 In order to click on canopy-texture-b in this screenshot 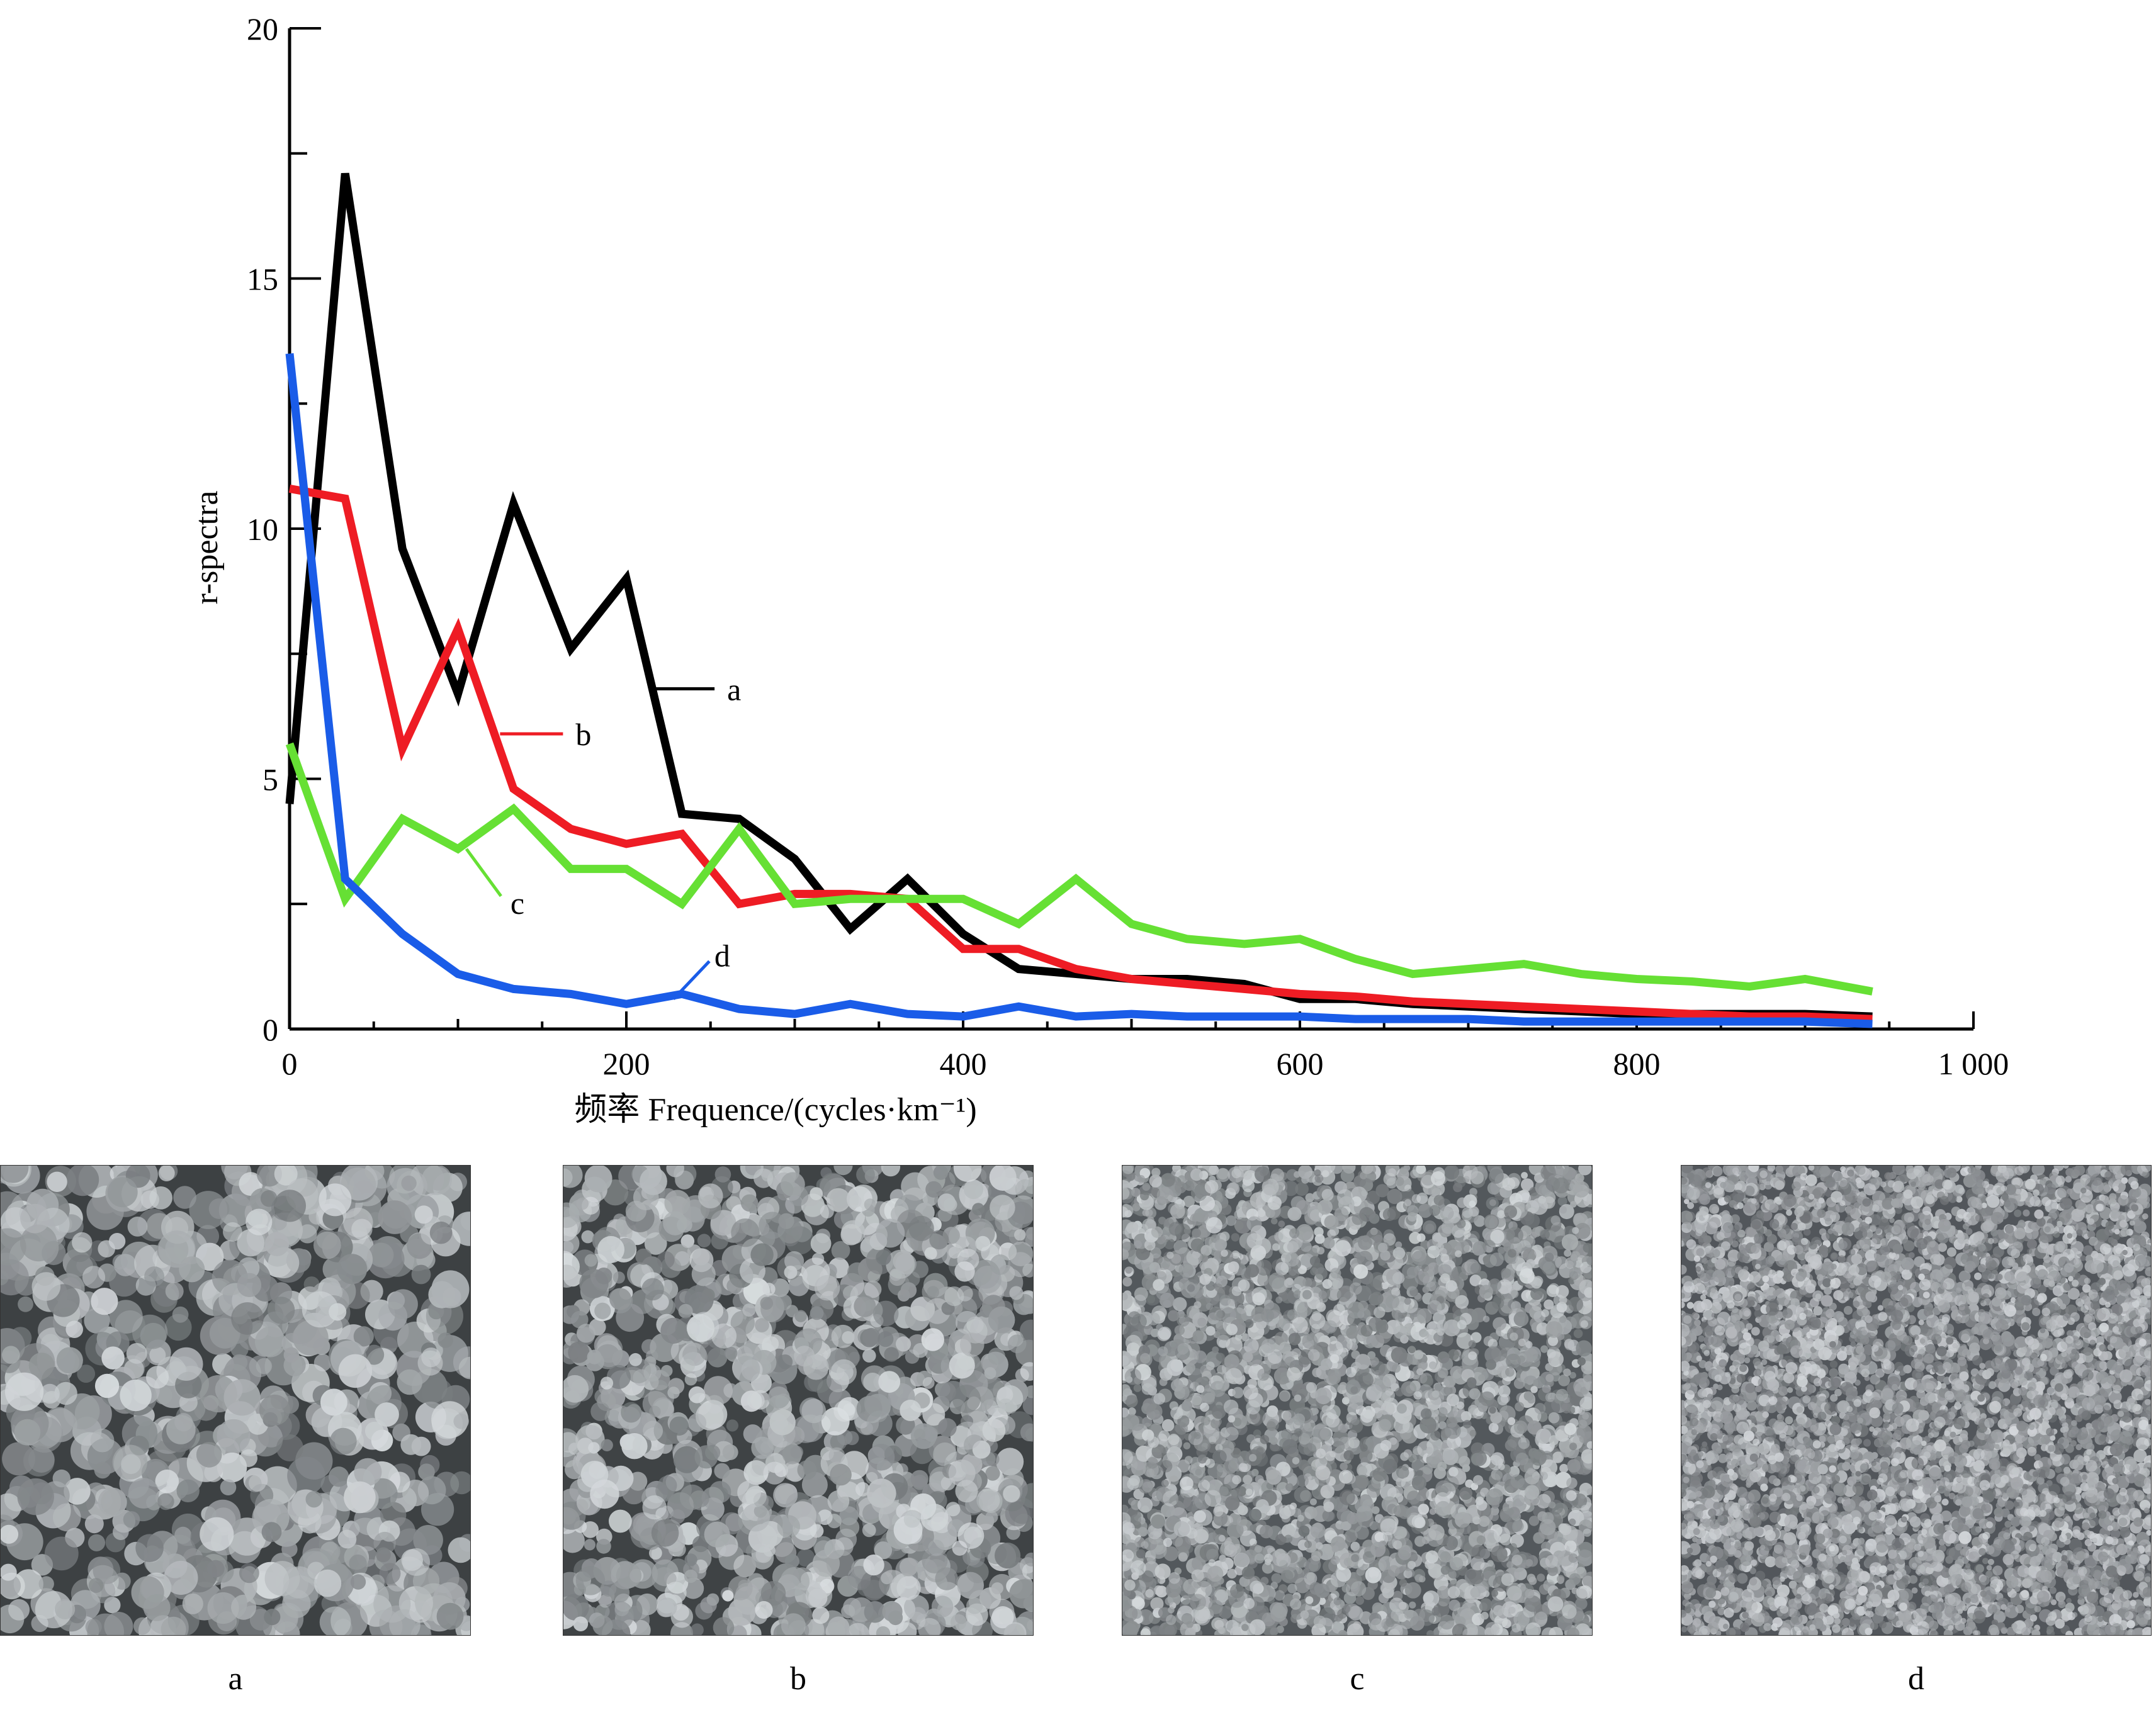, I will do `click(797, 1401)`.